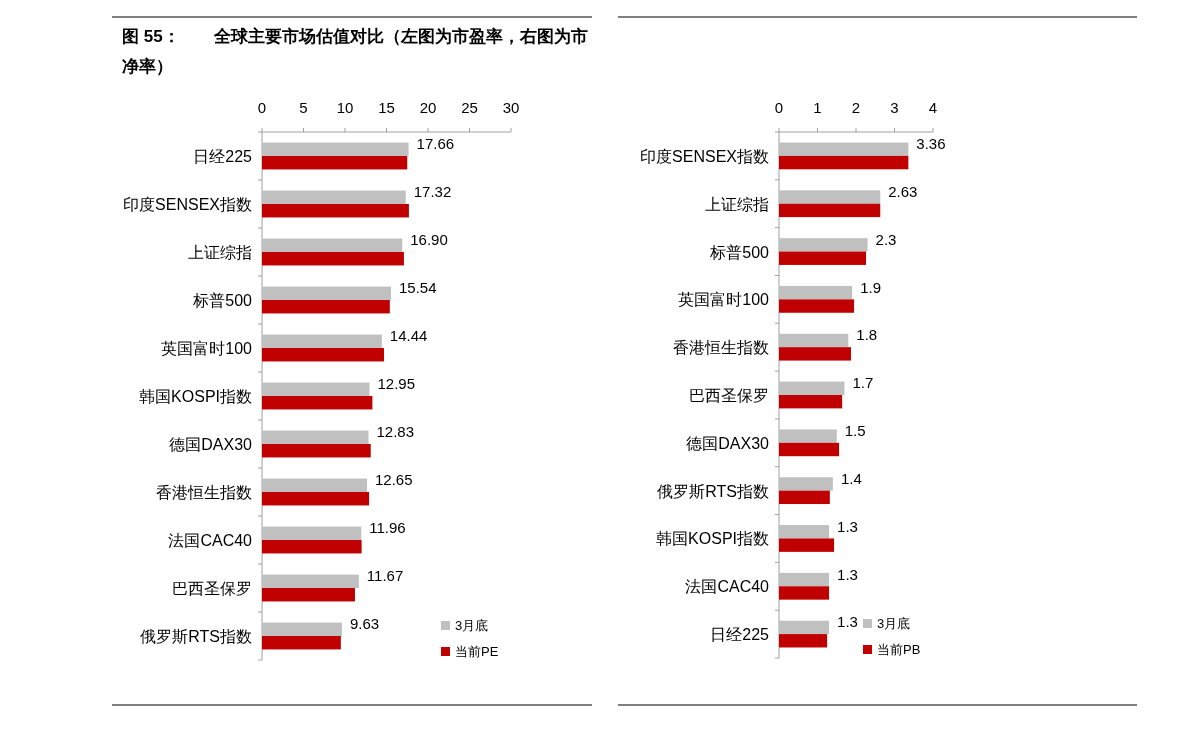 This screenshot has width=1191, height=751. I want to click on data-label: 15.54, so click(417, 288).